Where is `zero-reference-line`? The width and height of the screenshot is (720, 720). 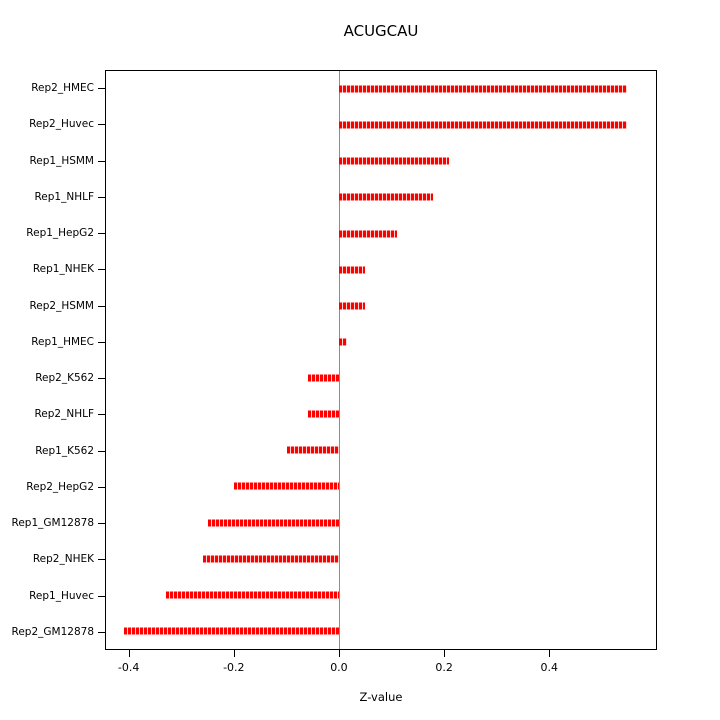
zero-reference-line is located at coordinates (340, 360).